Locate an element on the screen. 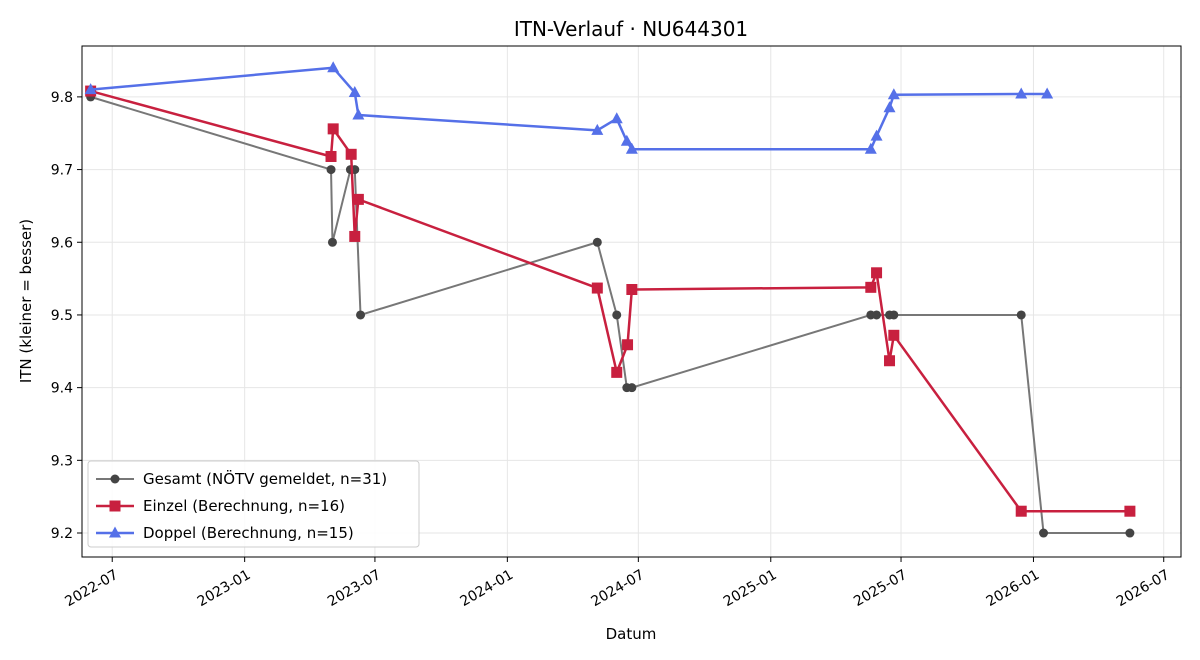 Image resolution: width=1200 pixels, height=660 pixels. legend-label: Einzel (Berechnung, n=16) is located at coordinates (244, 506).